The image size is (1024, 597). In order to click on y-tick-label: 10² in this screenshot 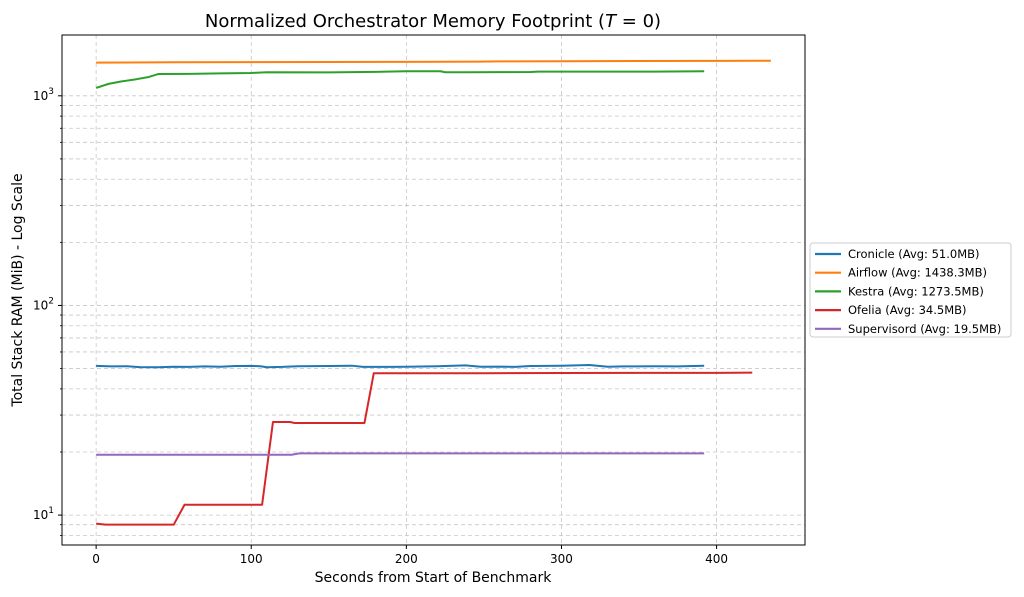, I will do `click(43, 304)`.